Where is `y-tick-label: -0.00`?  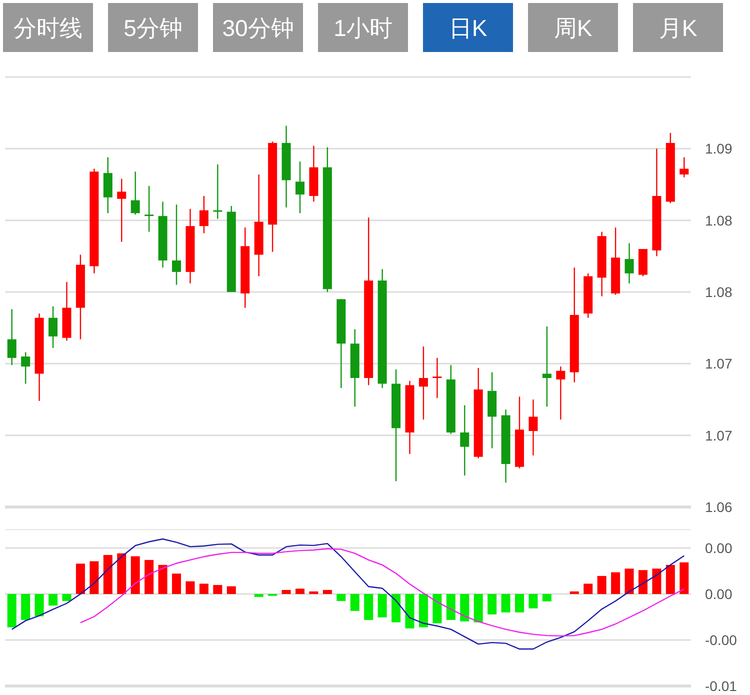
y-tick-label: -0.00 is located at coordinates (721, 640).